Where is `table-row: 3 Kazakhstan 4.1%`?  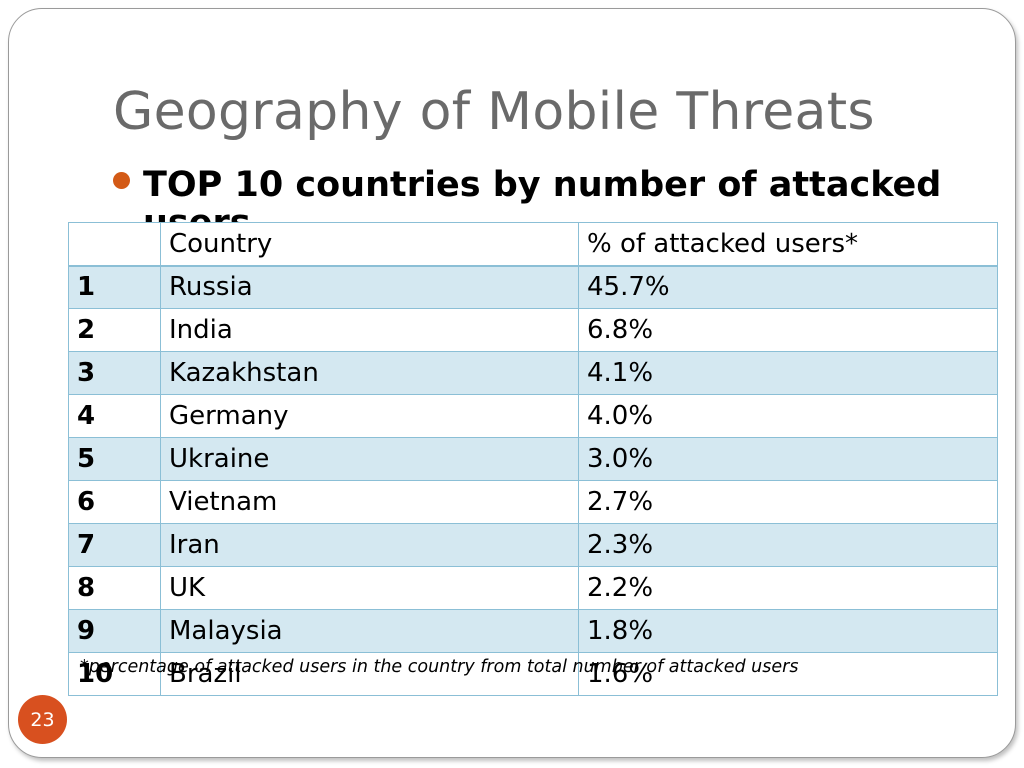 table-row: 3 Kazakhstan 4.1% is located at coordinates (533, 373).